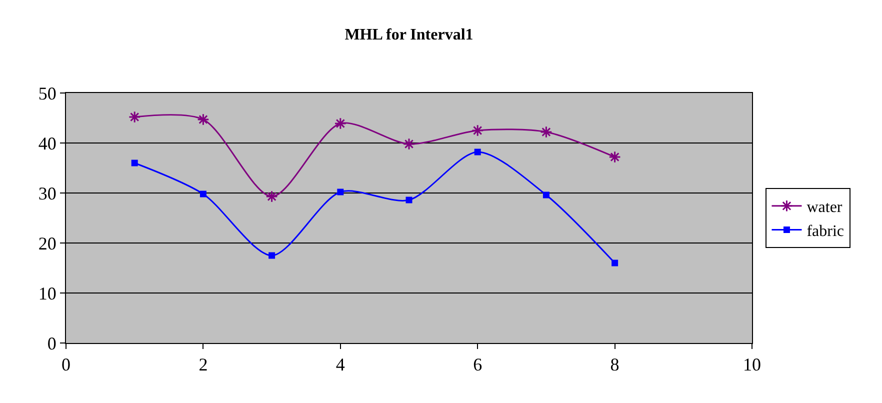 The height and width of the screenshot is (403, 882). What do you see at coordinates (824, 207) in the screenshot?
I see `legend-label: water` at bounding box center [824, 207].